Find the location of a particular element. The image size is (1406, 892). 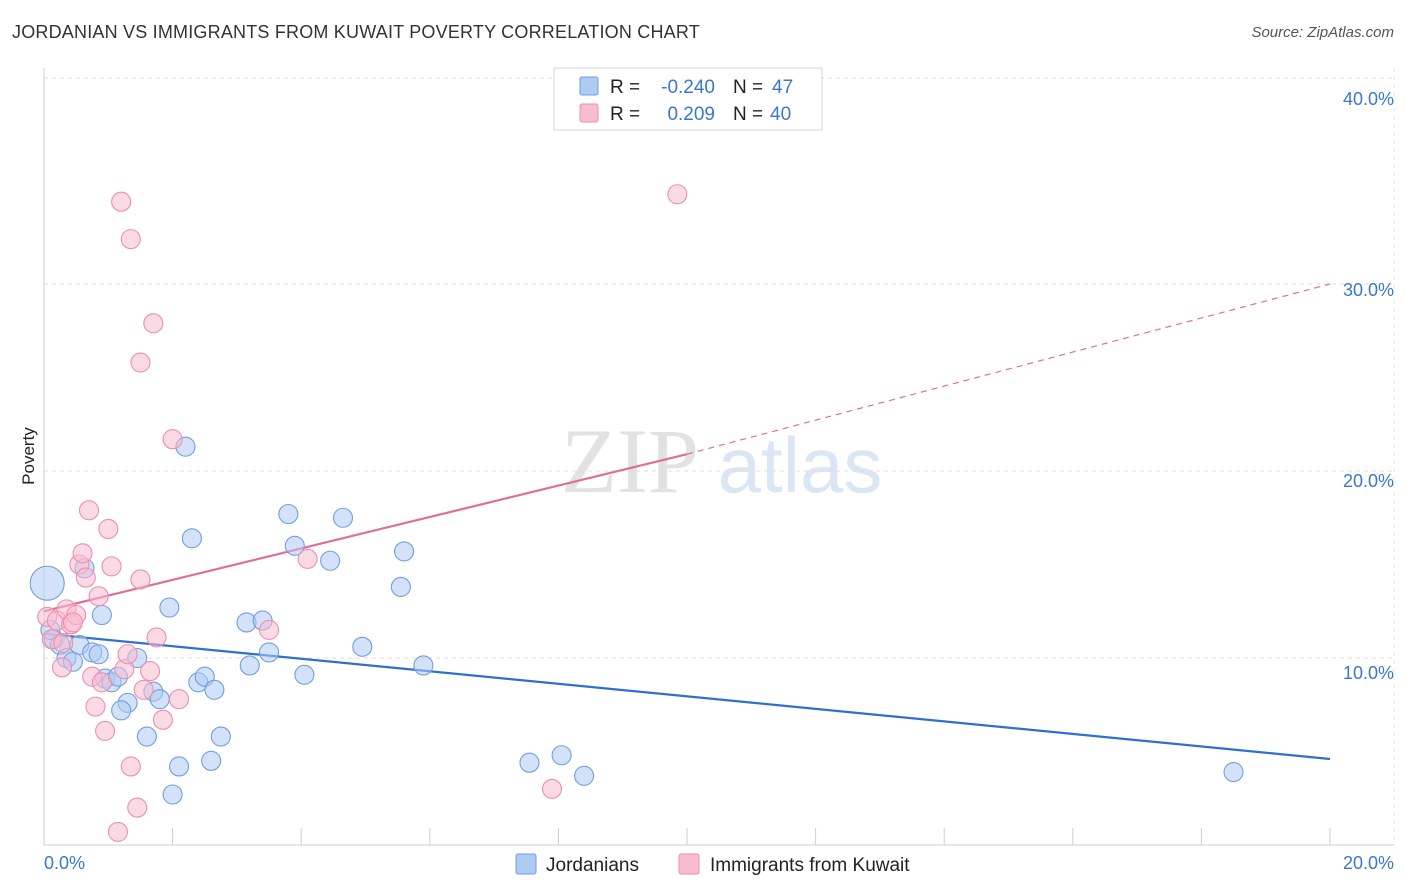

y-tick-label-30: 30.0% is located at coordinates (1368, 290).